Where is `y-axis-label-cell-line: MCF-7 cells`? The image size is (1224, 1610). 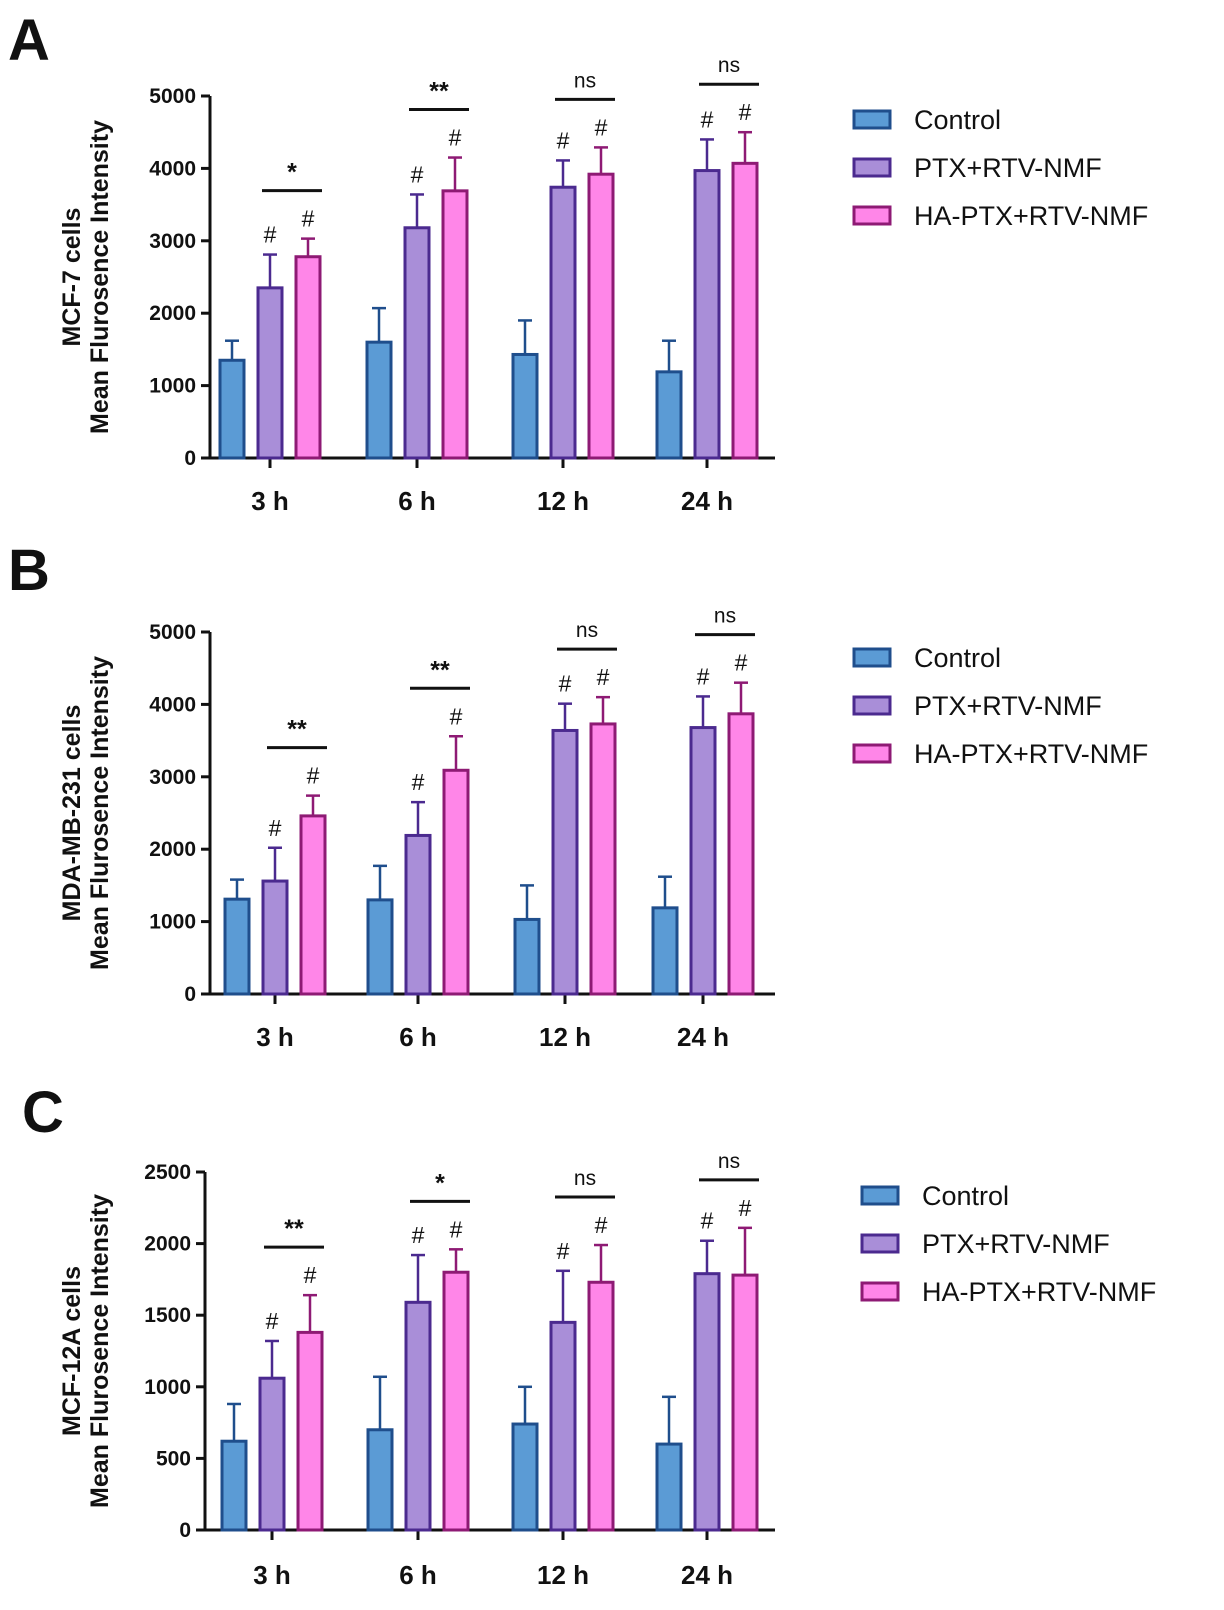 y-axis-label-cell-line: MCF-7 cells is located at coordinates (72, 277).